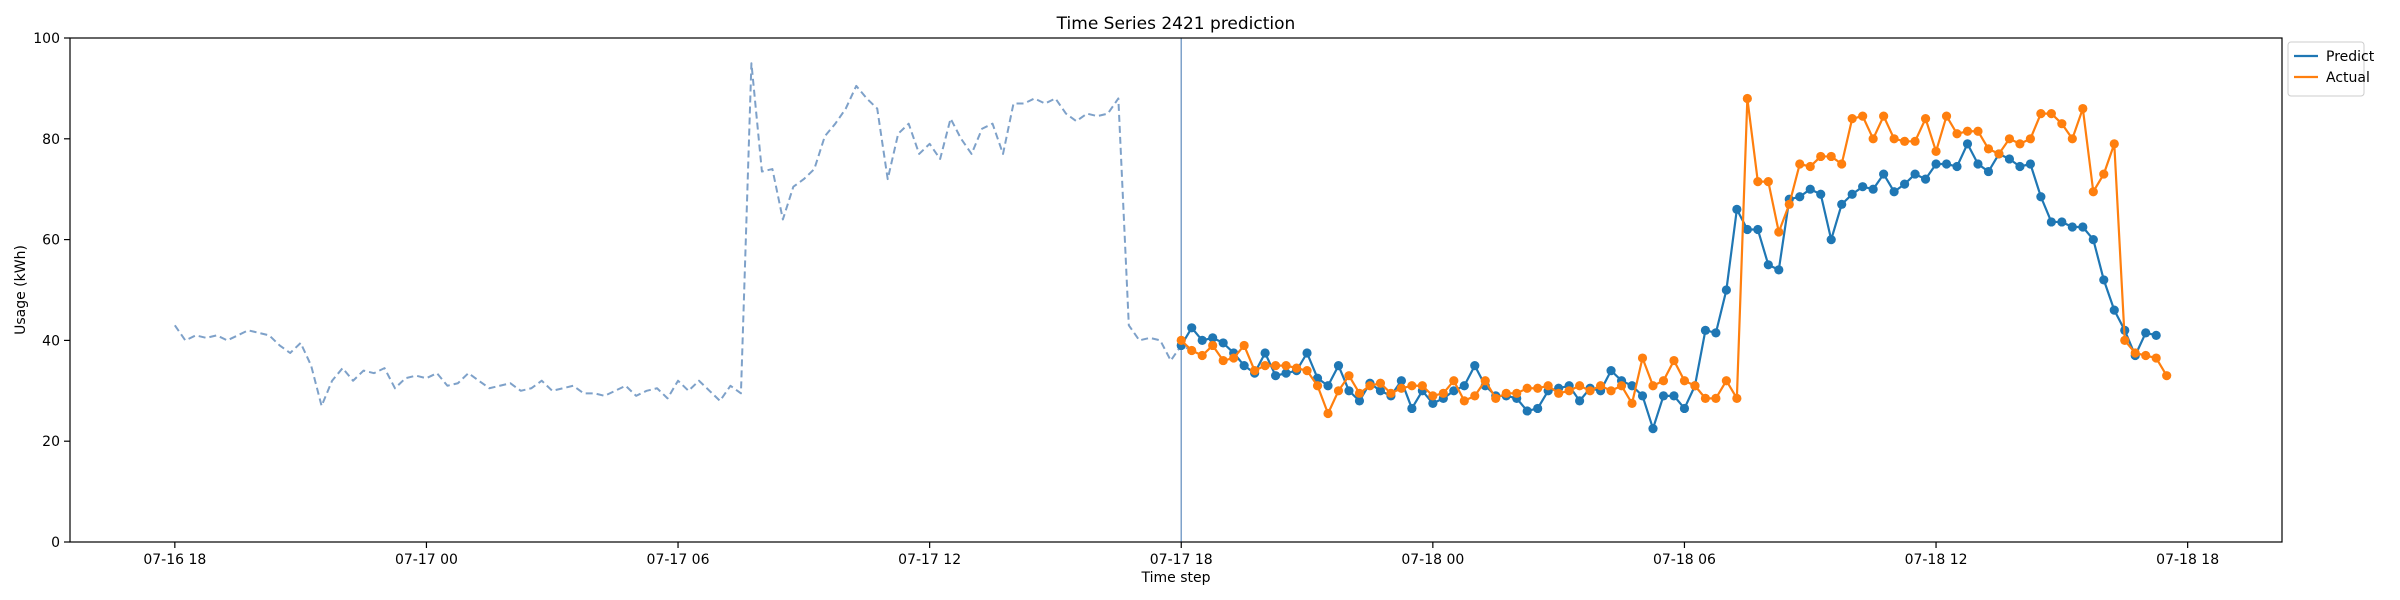  I want to click on chart-title: Time Series 2421 prediction, so click(1176, 24).